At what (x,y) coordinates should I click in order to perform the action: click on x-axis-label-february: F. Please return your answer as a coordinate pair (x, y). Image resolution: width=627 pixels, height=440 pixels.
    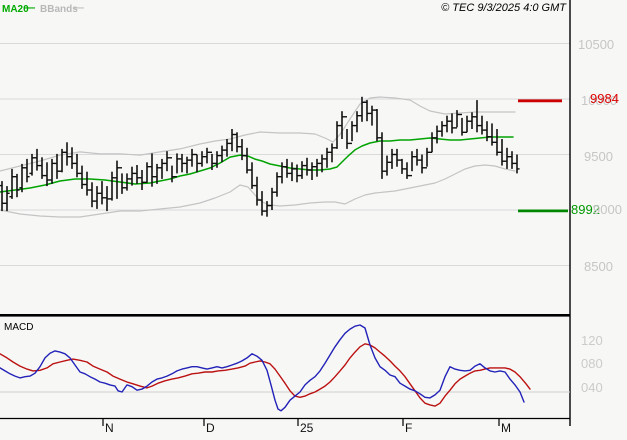
    Looking at the image, I should click on (409, 428).